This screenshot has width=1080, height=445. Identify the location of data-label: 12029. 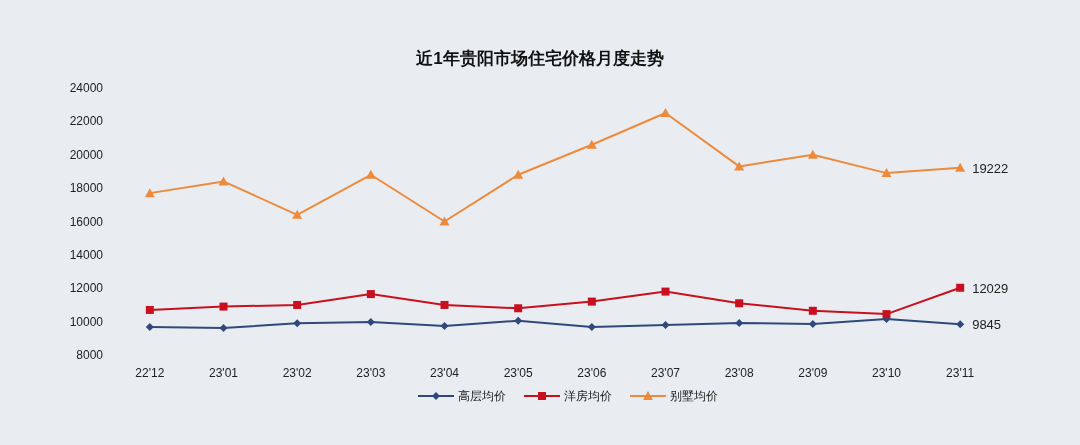
(990, 288).